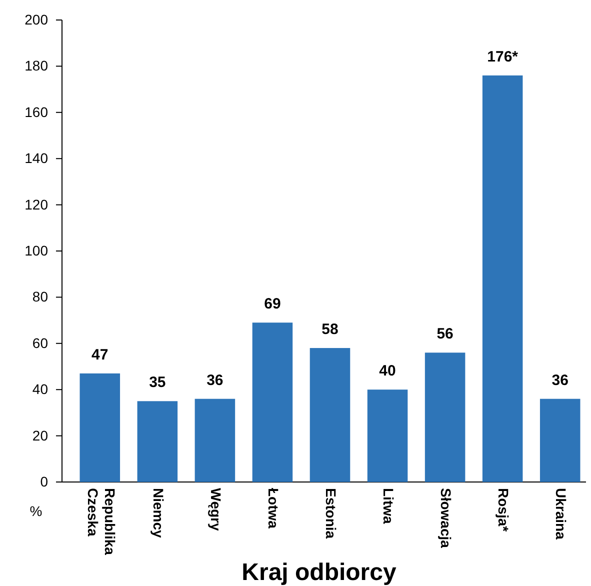 The height and width of the screenshot is (586, 591). Describe the element at coordinates (158, 513) in the screenshot. I see `x-tick-label: Niemcy` at that location.